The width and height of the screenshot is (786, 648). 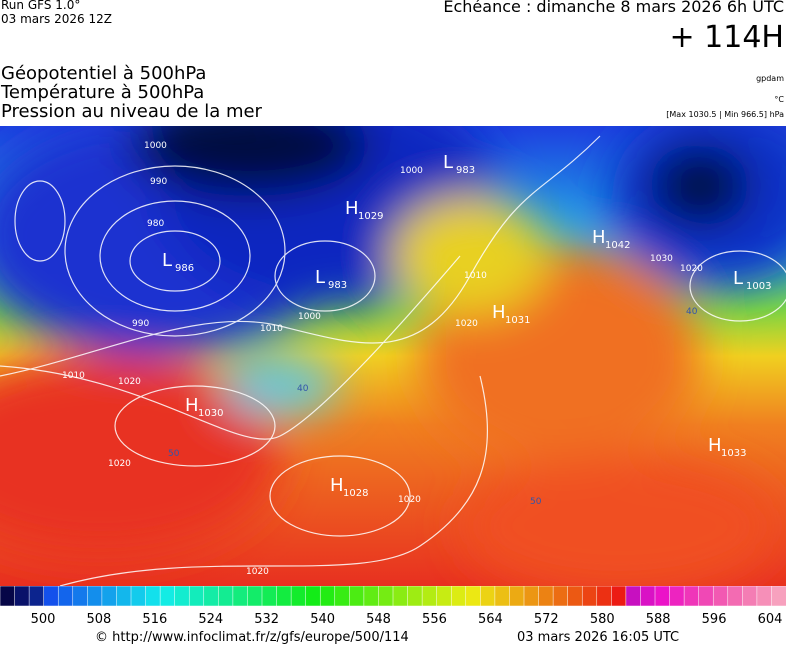 What do you see at coordinates (725, 114) in the screenshot?
I see `unit: [Max 1030.5 | Min 966.5] hPa` at bounding box center [725, 114].